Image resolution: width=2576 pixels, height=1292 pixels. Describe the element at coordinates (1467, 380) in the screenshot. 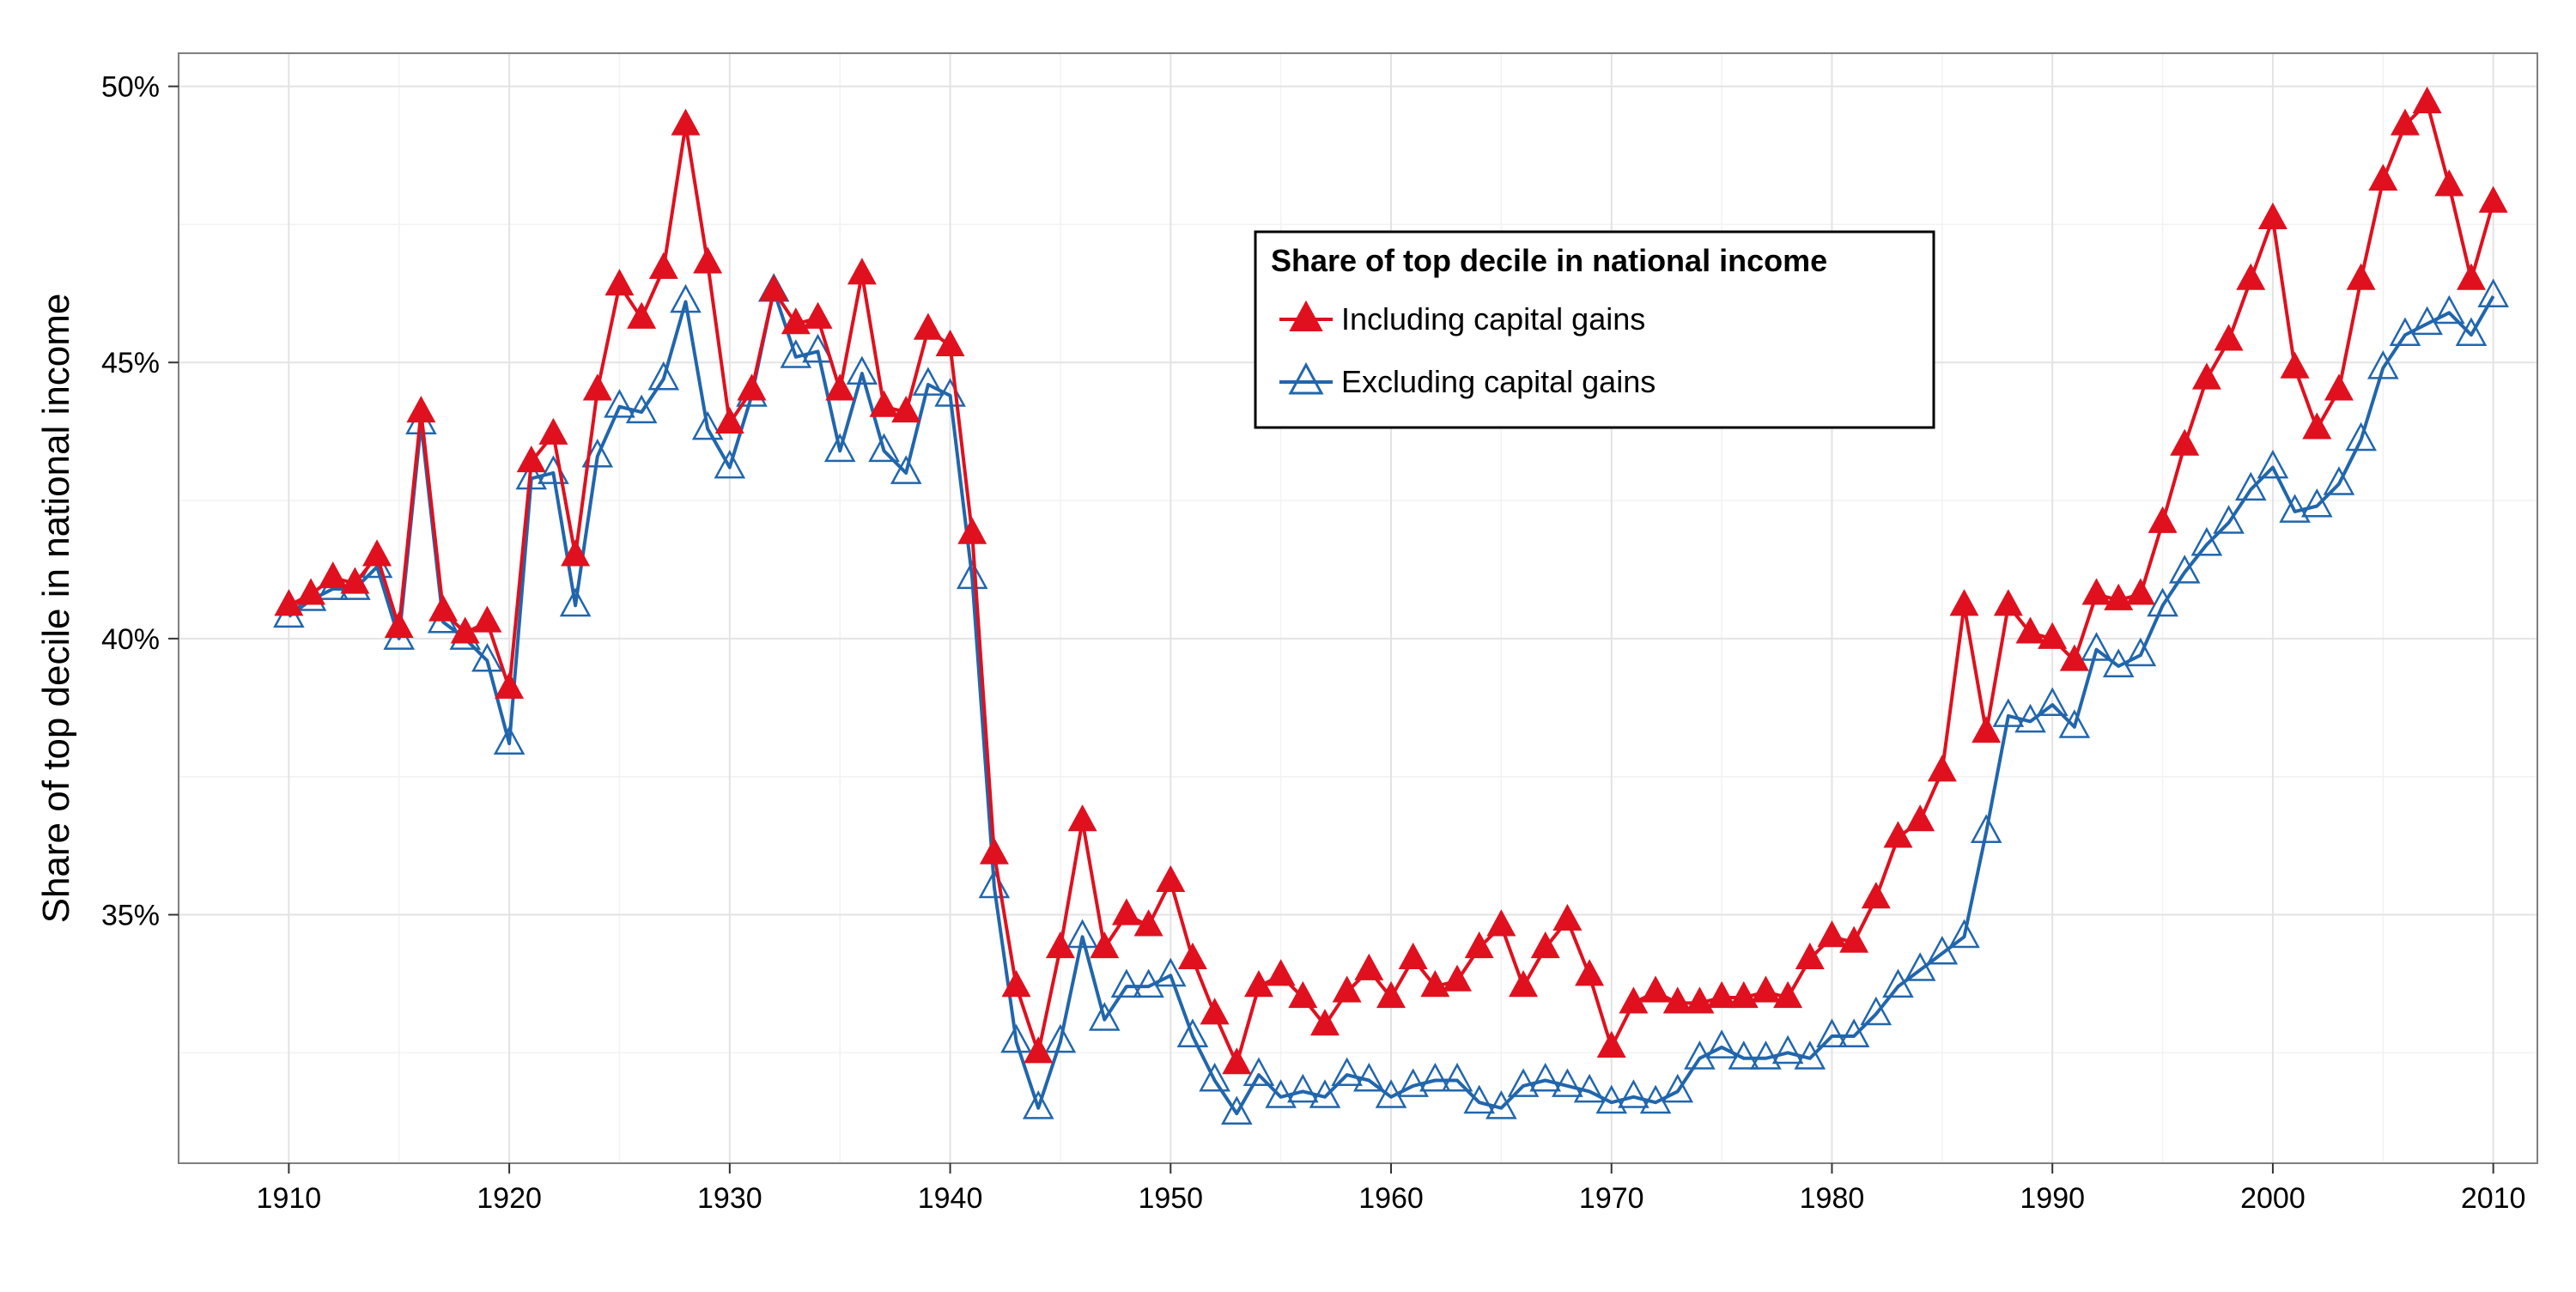

I see `legend-entry-excluding: Excluding capital gains` at that location.